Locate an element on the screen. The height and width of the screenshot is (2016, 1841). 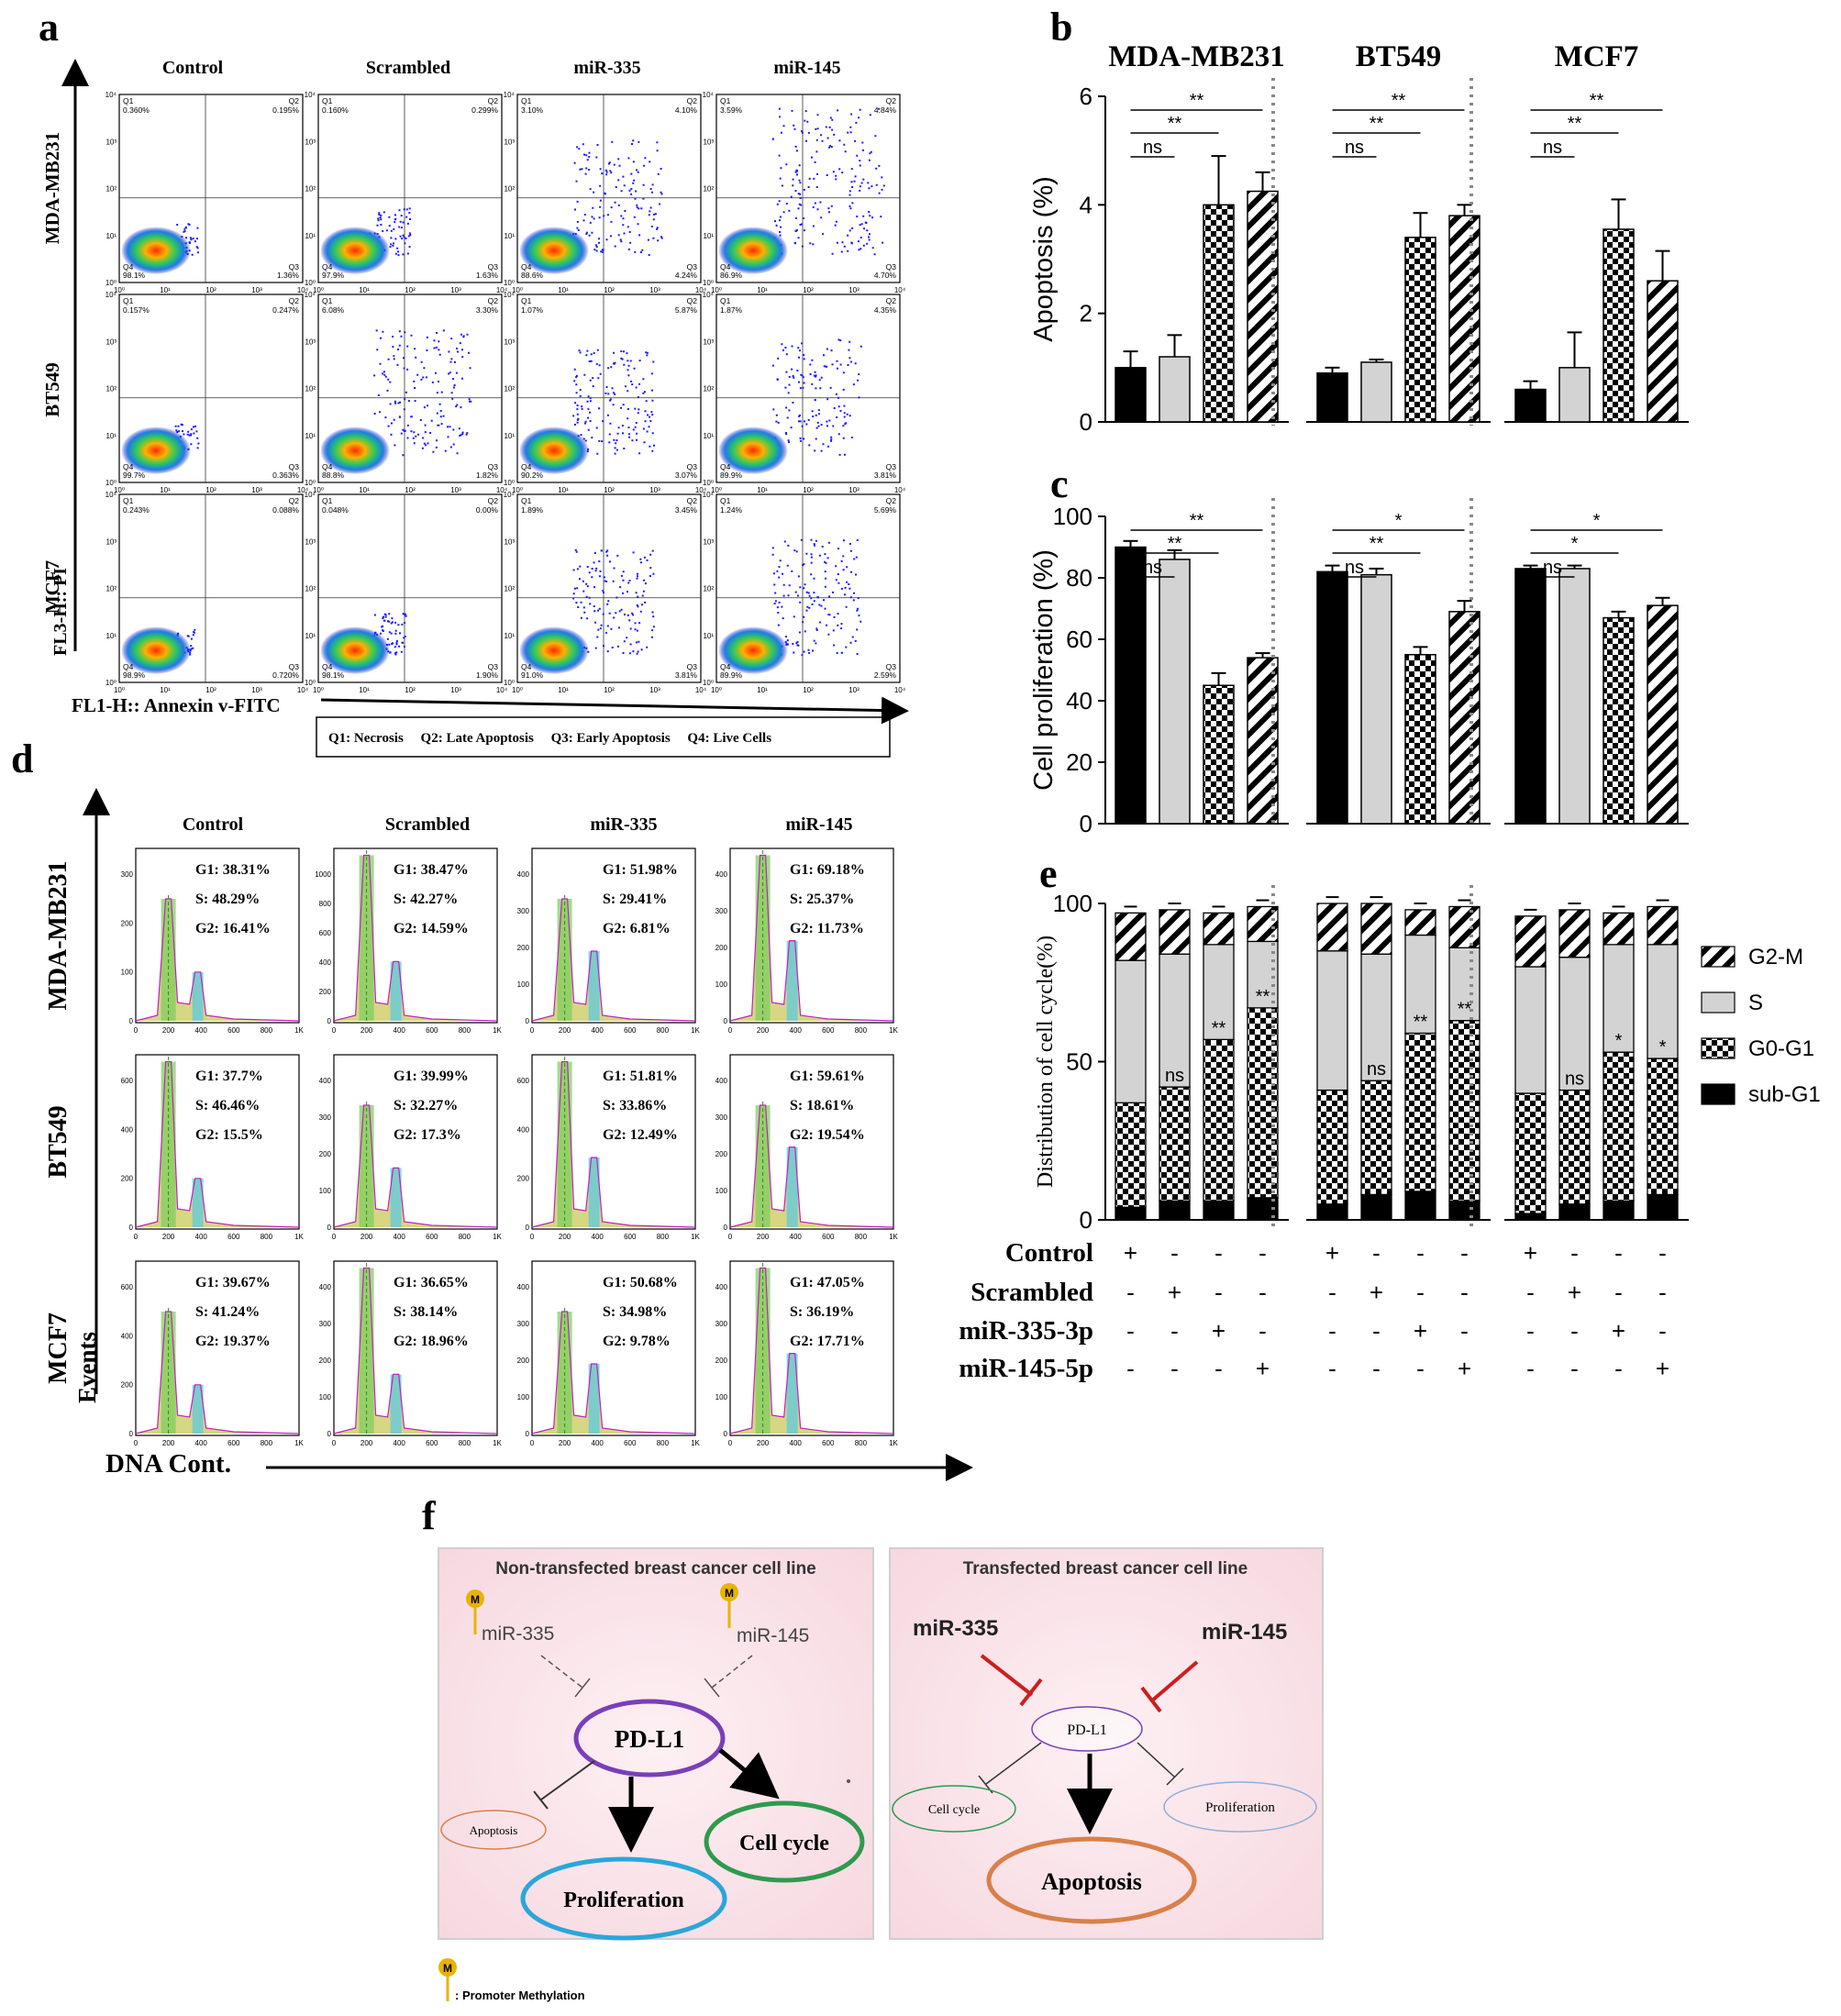
s-percentage: S: 48.29% is located at coordinates (227, 899).